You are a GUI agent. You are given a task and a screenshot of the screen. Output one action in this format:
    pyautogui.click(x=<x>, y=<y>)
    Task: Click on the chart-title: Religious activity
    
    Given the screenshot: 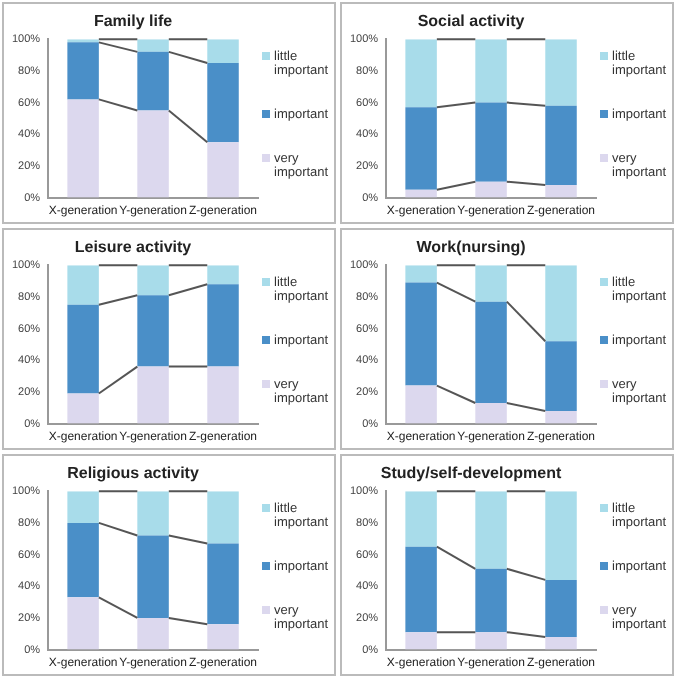 What is the action you would take?
    pyautogui.click(x=133, y=473)
    